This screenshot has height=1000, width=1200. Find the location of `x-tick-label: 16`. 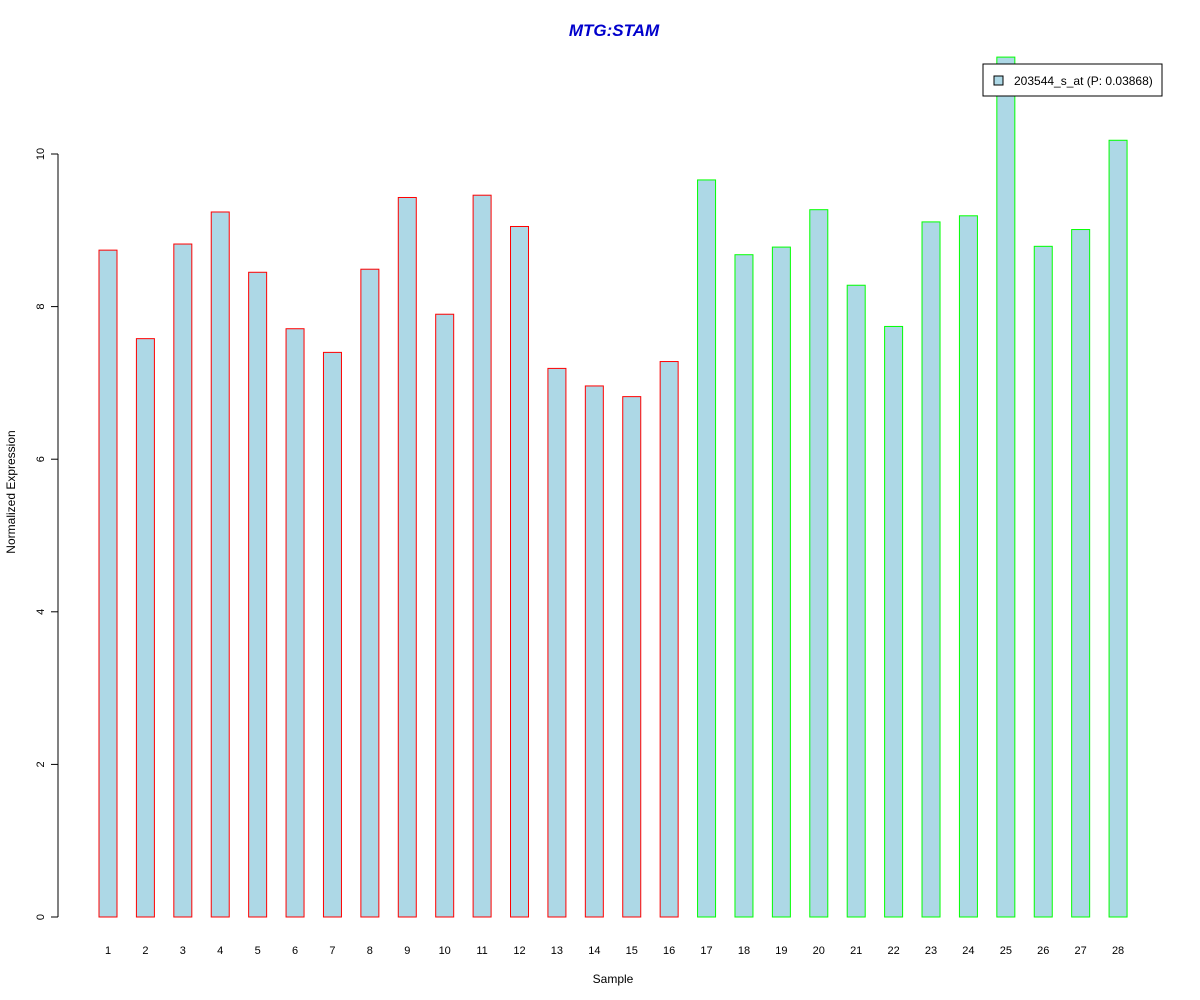

x-tick-label: 16 is located at coordinates (669, 951).